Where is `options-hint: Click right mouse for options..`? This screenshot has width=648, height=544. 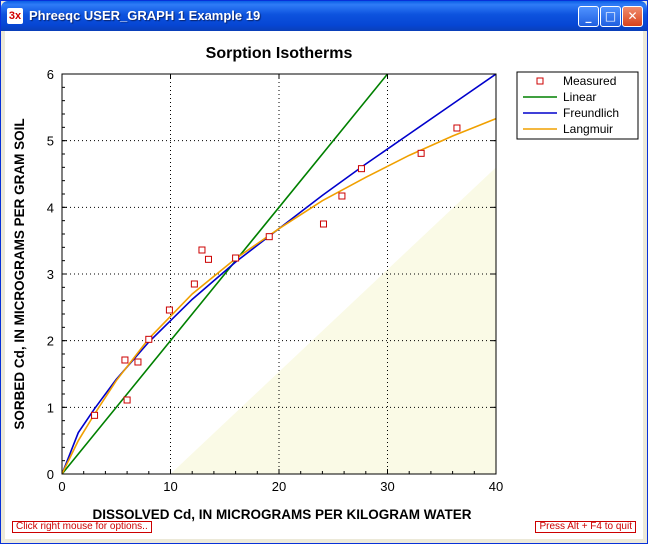 options-hint: Click right mouse for options.. is located at coordinates (82, 527).